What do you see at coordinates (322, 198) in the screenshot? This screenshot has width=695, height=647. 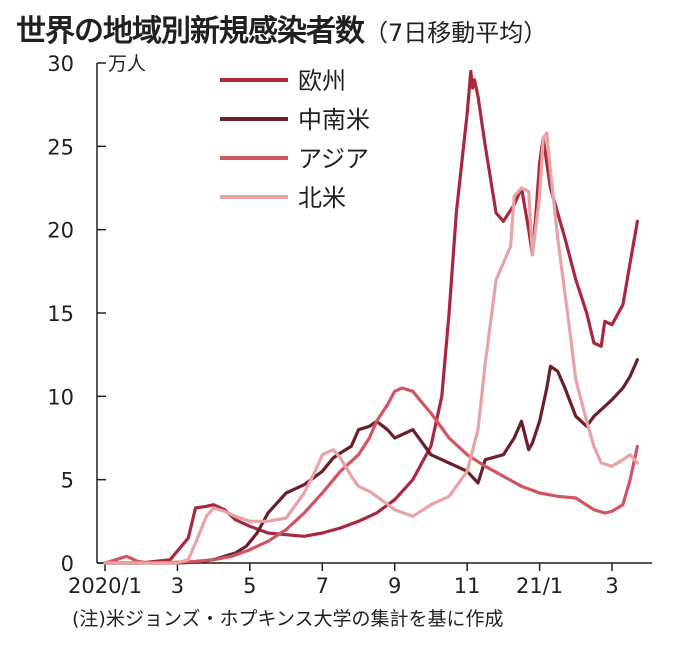 I see `legend-label: 北米` at bounding box center [322, 198].